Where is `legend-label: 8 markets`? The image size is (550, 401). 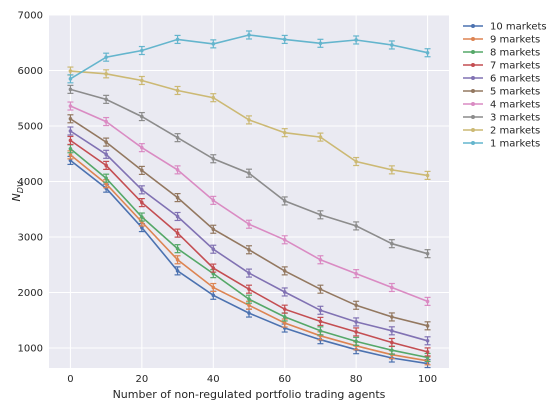
legend-label: 8 markets is located at coordinates (515, 53).